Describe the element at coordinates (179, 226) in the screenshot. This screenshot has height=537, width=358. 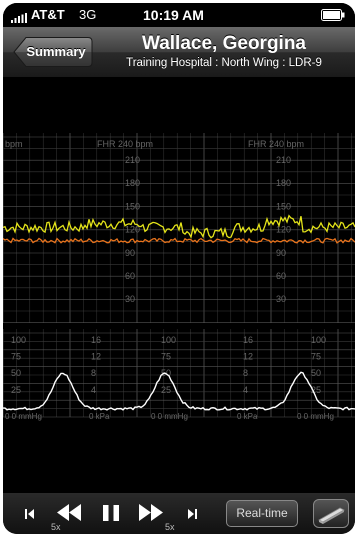
I see `fhr1-trace` at that location.